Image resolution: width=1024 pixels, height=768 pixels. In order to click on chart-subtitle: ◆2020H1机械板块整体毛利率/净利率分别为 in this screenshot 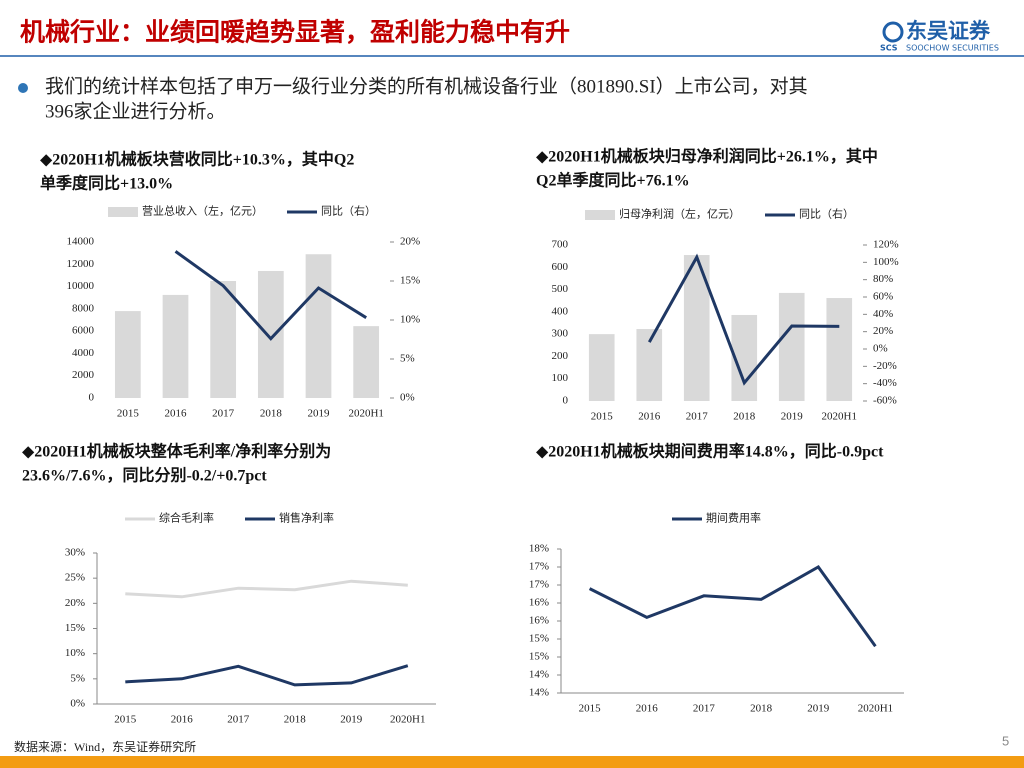, I will do `click(176, 451)`.